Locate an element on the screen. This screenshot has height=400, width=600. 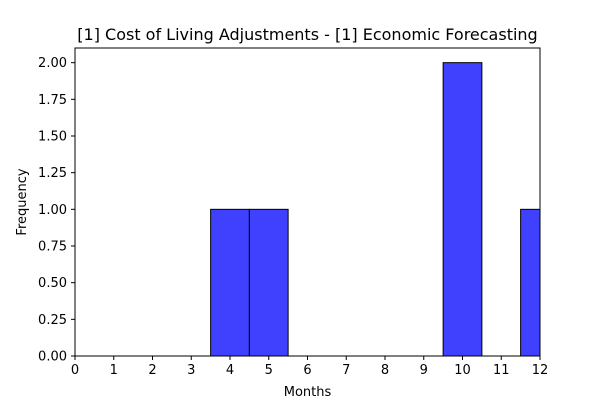
y-tick-label: 0.25 is located at coordinates (52, 320).